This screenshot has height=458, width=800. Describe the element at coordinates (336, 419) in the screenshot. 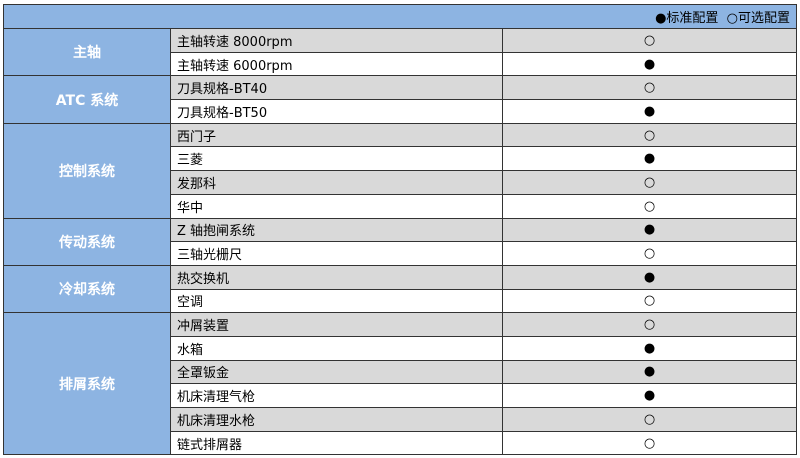

I see `item-label: 机床清理水枪` at that location.